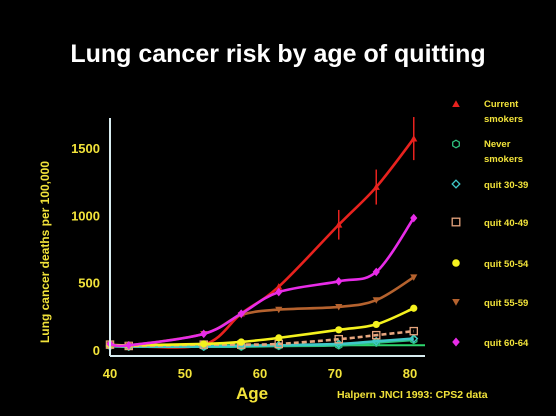  Describe the element at coordinates (185, 373) in the screenshot. I see `x-tick-label: 50` at that location.